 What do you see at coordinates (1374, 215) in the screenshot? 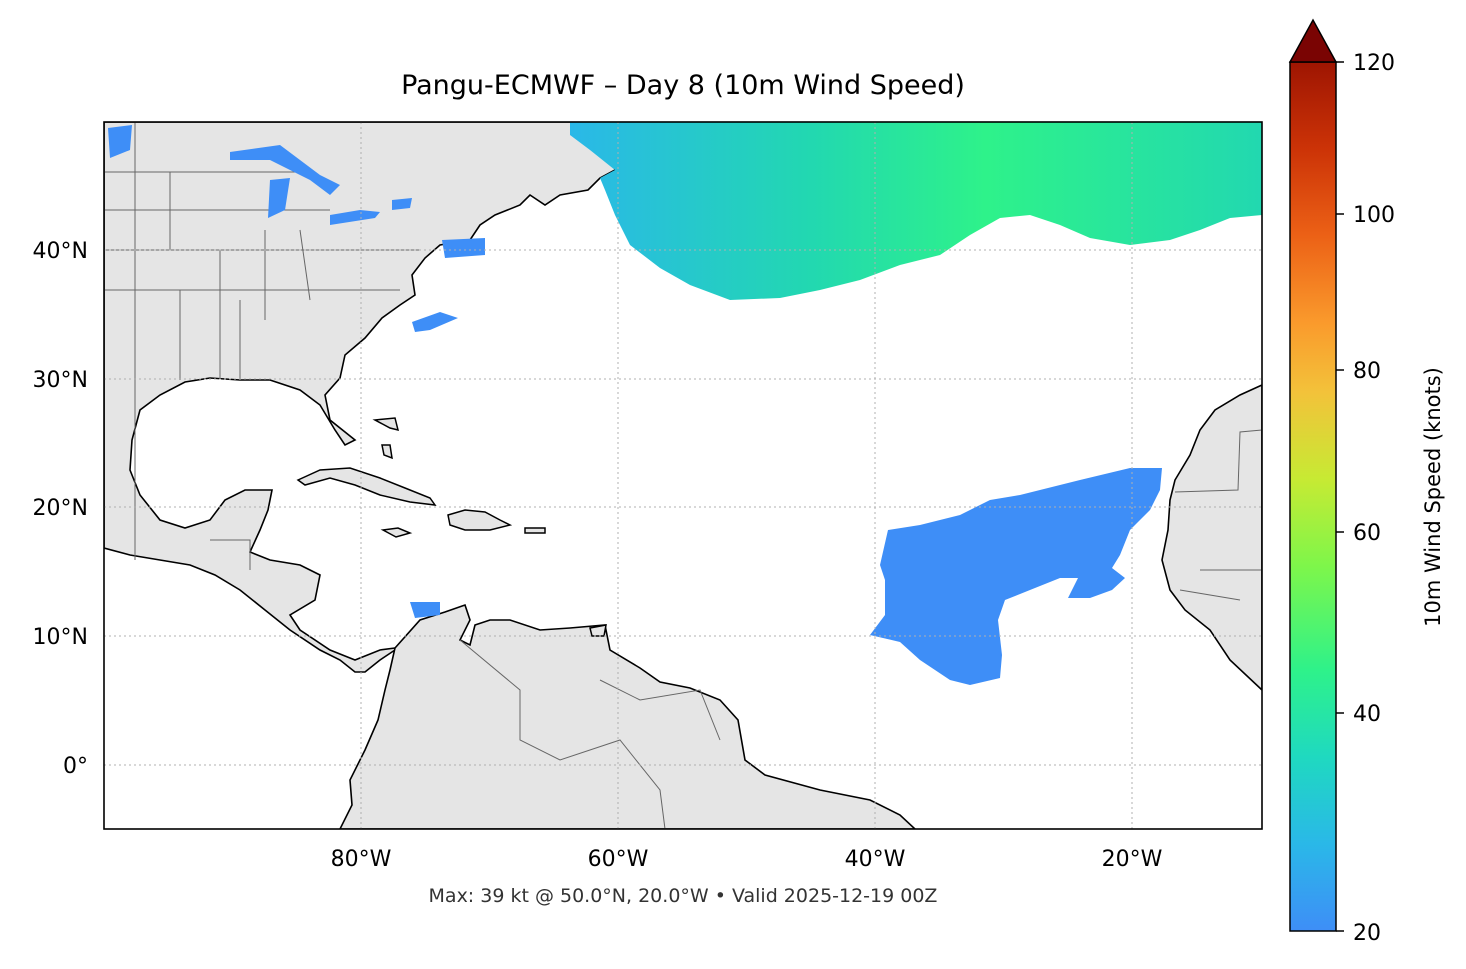
I see `colorbar-tick-label: 100` at bounding box center [1374, 215].